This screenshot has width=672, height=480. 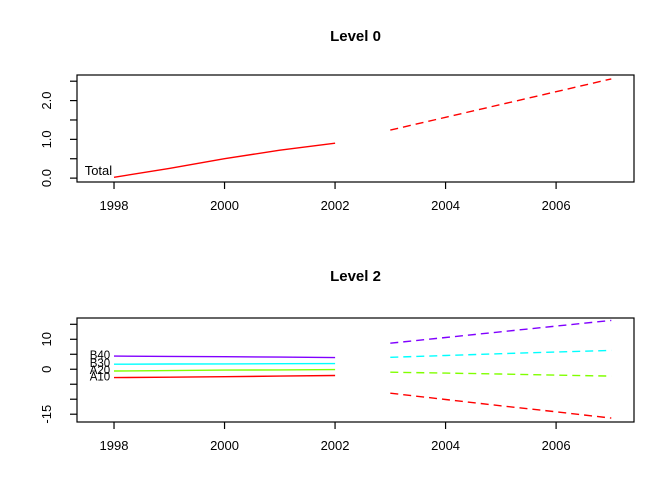 What do you see at coordinates (46, 414) in the screenshot?
I see `y-tick-label: -15` at bounding box center [46, 414].